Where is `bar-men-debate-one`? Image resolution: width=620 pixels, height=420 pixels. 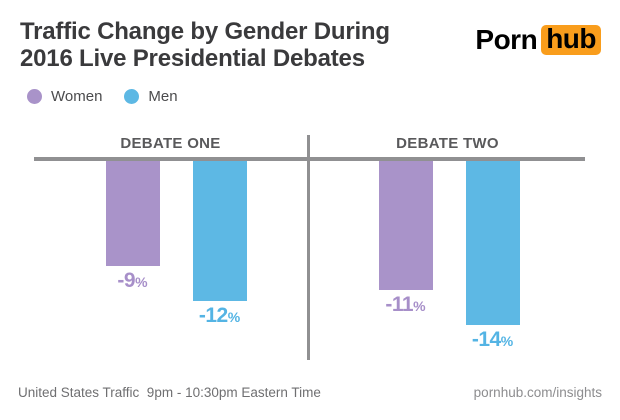 bar-men-debate-one is located at coordinates (219, 231).